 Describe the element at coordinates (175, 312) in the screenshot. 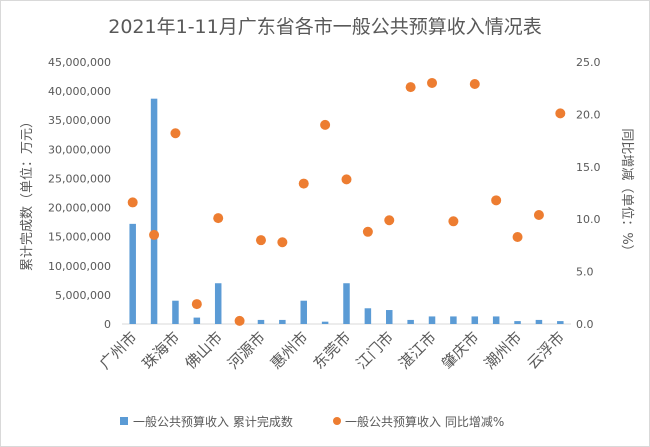

I see `bar-珠海市` at that location.